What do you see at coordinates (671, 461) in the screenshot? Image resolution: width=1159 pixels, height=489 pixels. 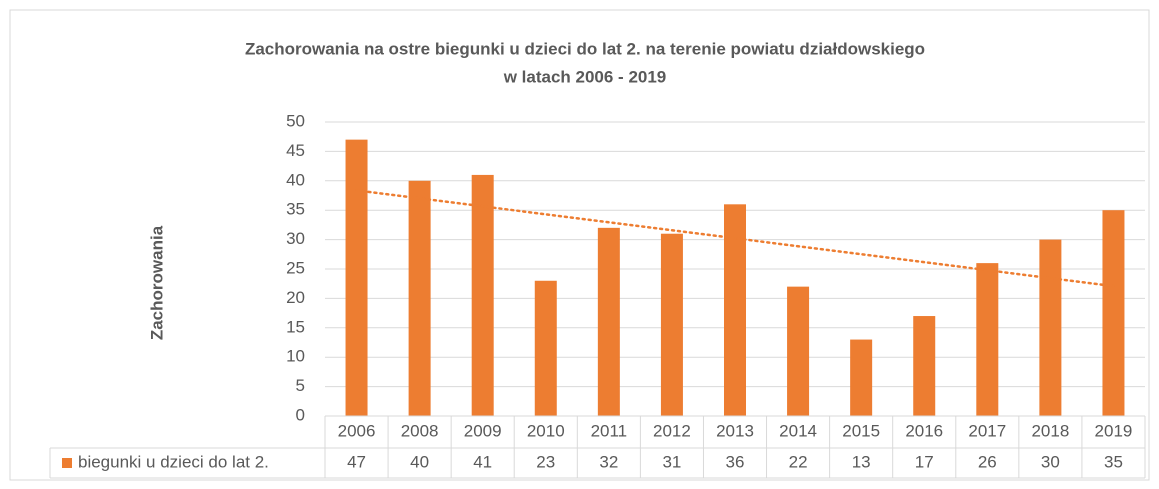 I see `table-value: 31` at bounding box center [671, 461].